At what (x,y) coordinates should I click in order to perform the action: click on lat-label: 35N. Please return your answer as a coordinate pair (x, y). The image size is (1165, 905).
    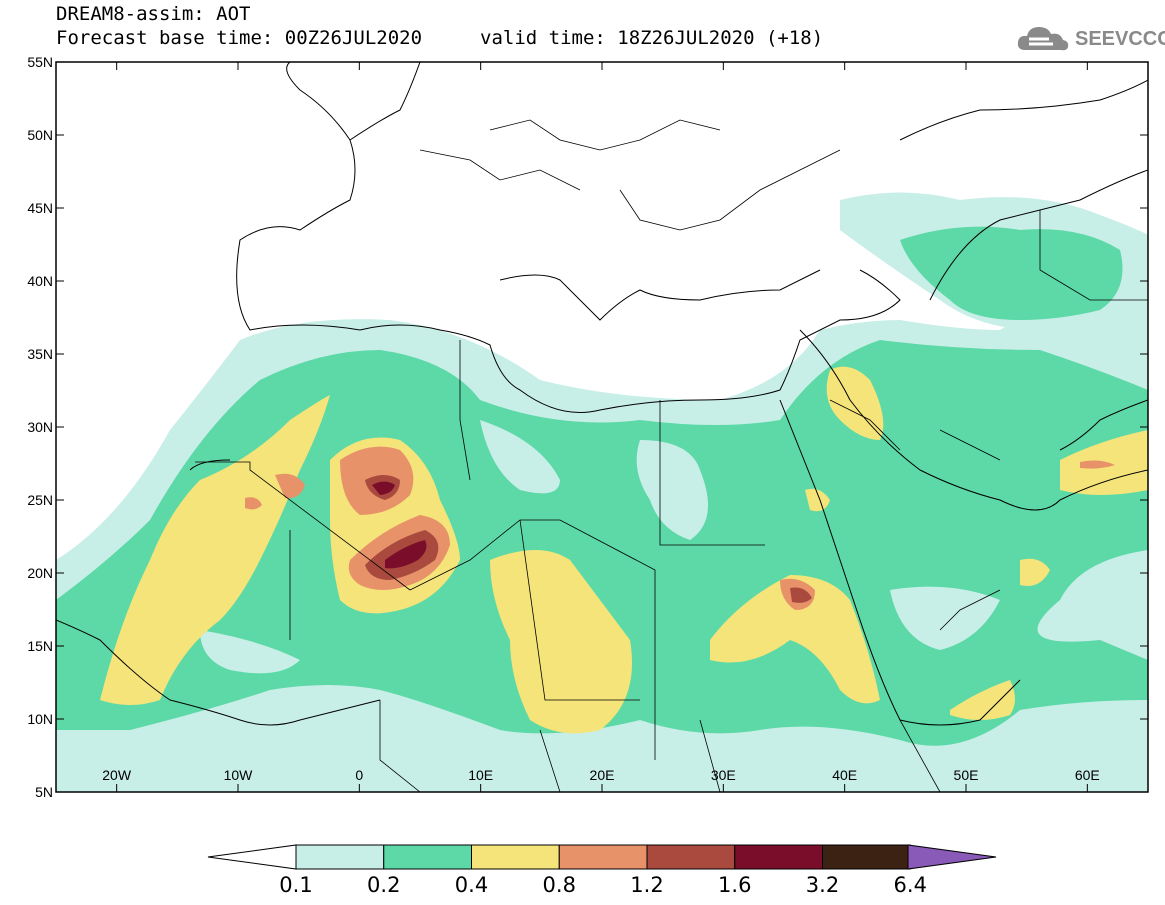
    Looking at the image, I should click on (40, 354).